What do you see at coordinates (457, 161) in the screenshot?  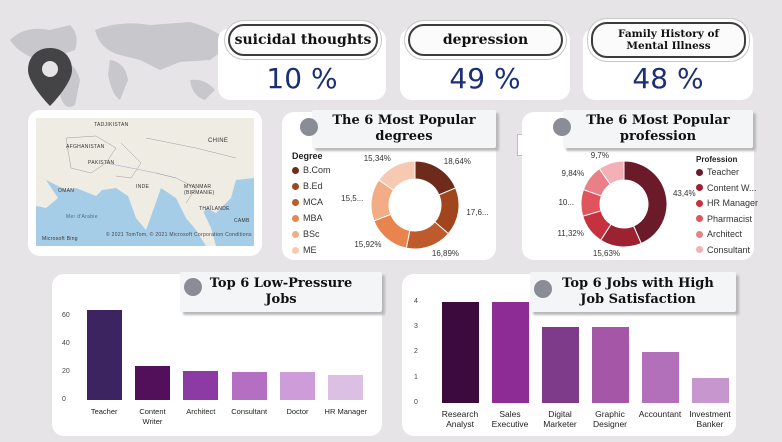 I see `degrees-slice-label: 18,64%` at bounding box center [457, 161].